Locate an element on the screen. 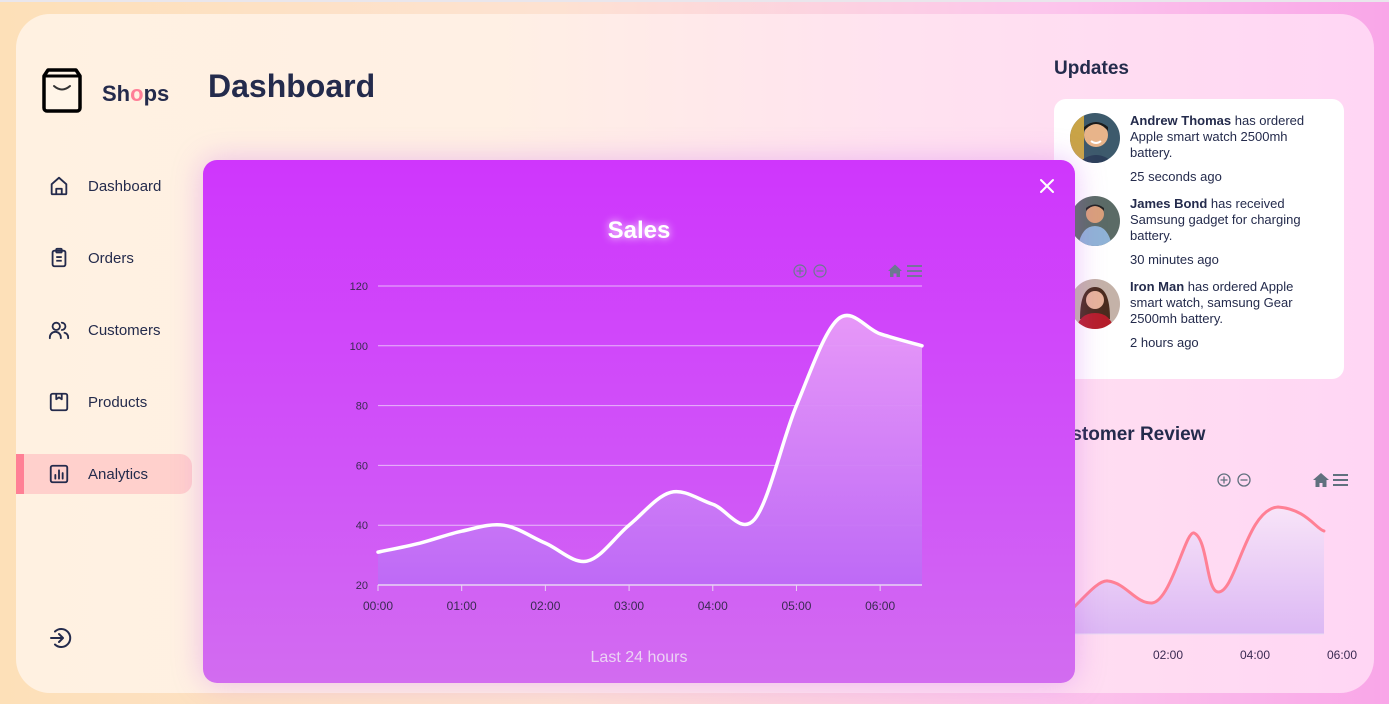 The height and width of the screenshot is (704, 1389). close-icon is located at coordinates (1047, 186).